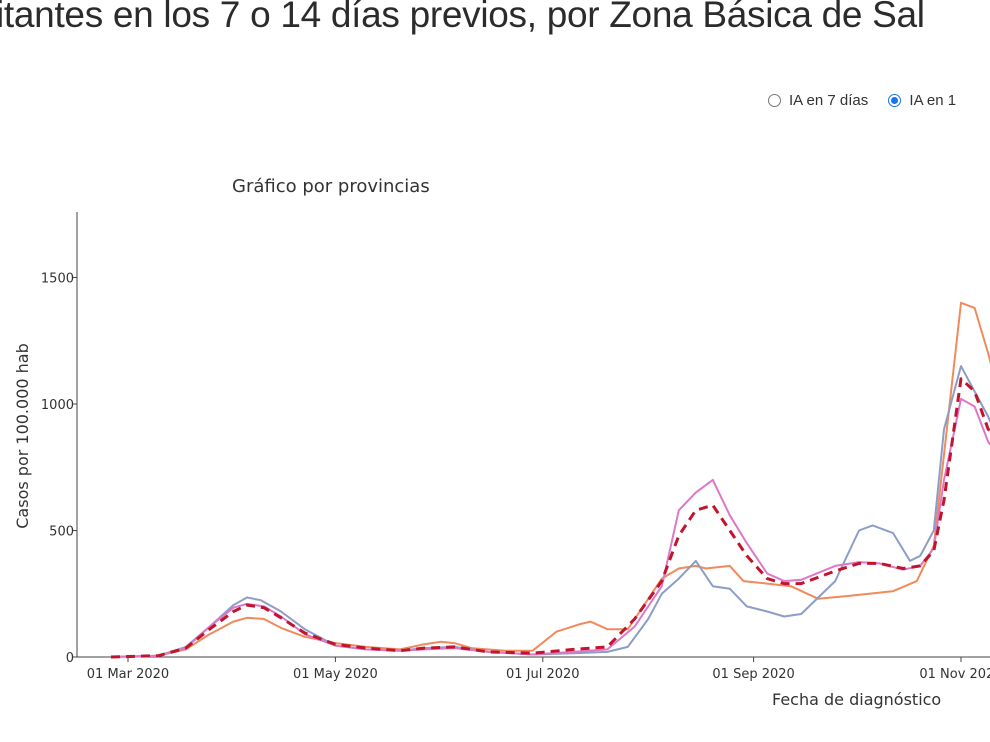 The width and height of the screenshot is (990, 742). Describe the element at coordinates (335, 674) in the screenshot. I see `x-tick-label: 01 May 2020` at that location.